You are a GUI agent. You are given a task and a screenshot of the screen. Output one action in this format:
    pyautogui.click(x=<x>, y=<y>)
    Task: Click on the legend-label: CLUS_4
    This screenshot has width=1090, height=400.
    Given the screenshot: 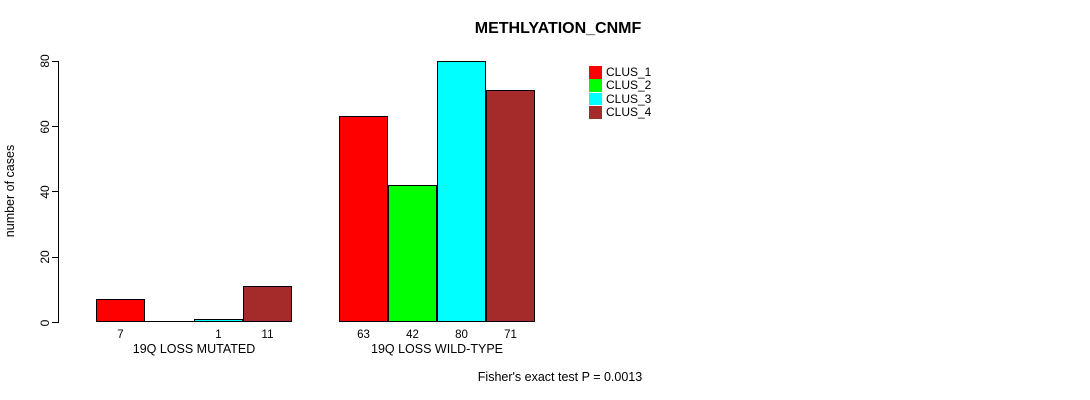 What is the action you would take?
    pyautogui.click(x=629, y=112)
    